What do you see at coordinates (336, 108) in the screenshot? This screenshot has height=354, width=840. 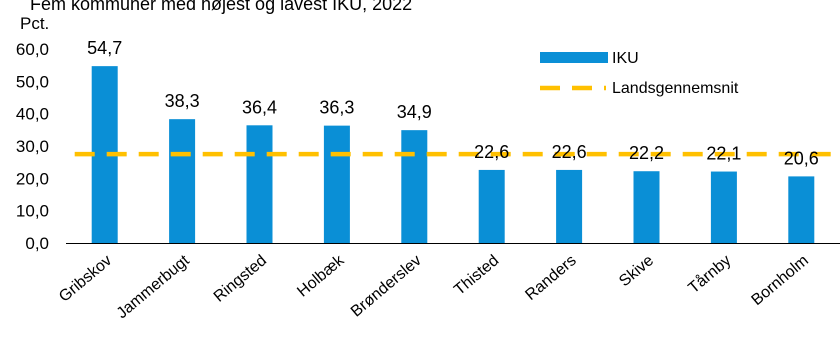 I see `data-label: 36,3` at bounding box center [336, 108].